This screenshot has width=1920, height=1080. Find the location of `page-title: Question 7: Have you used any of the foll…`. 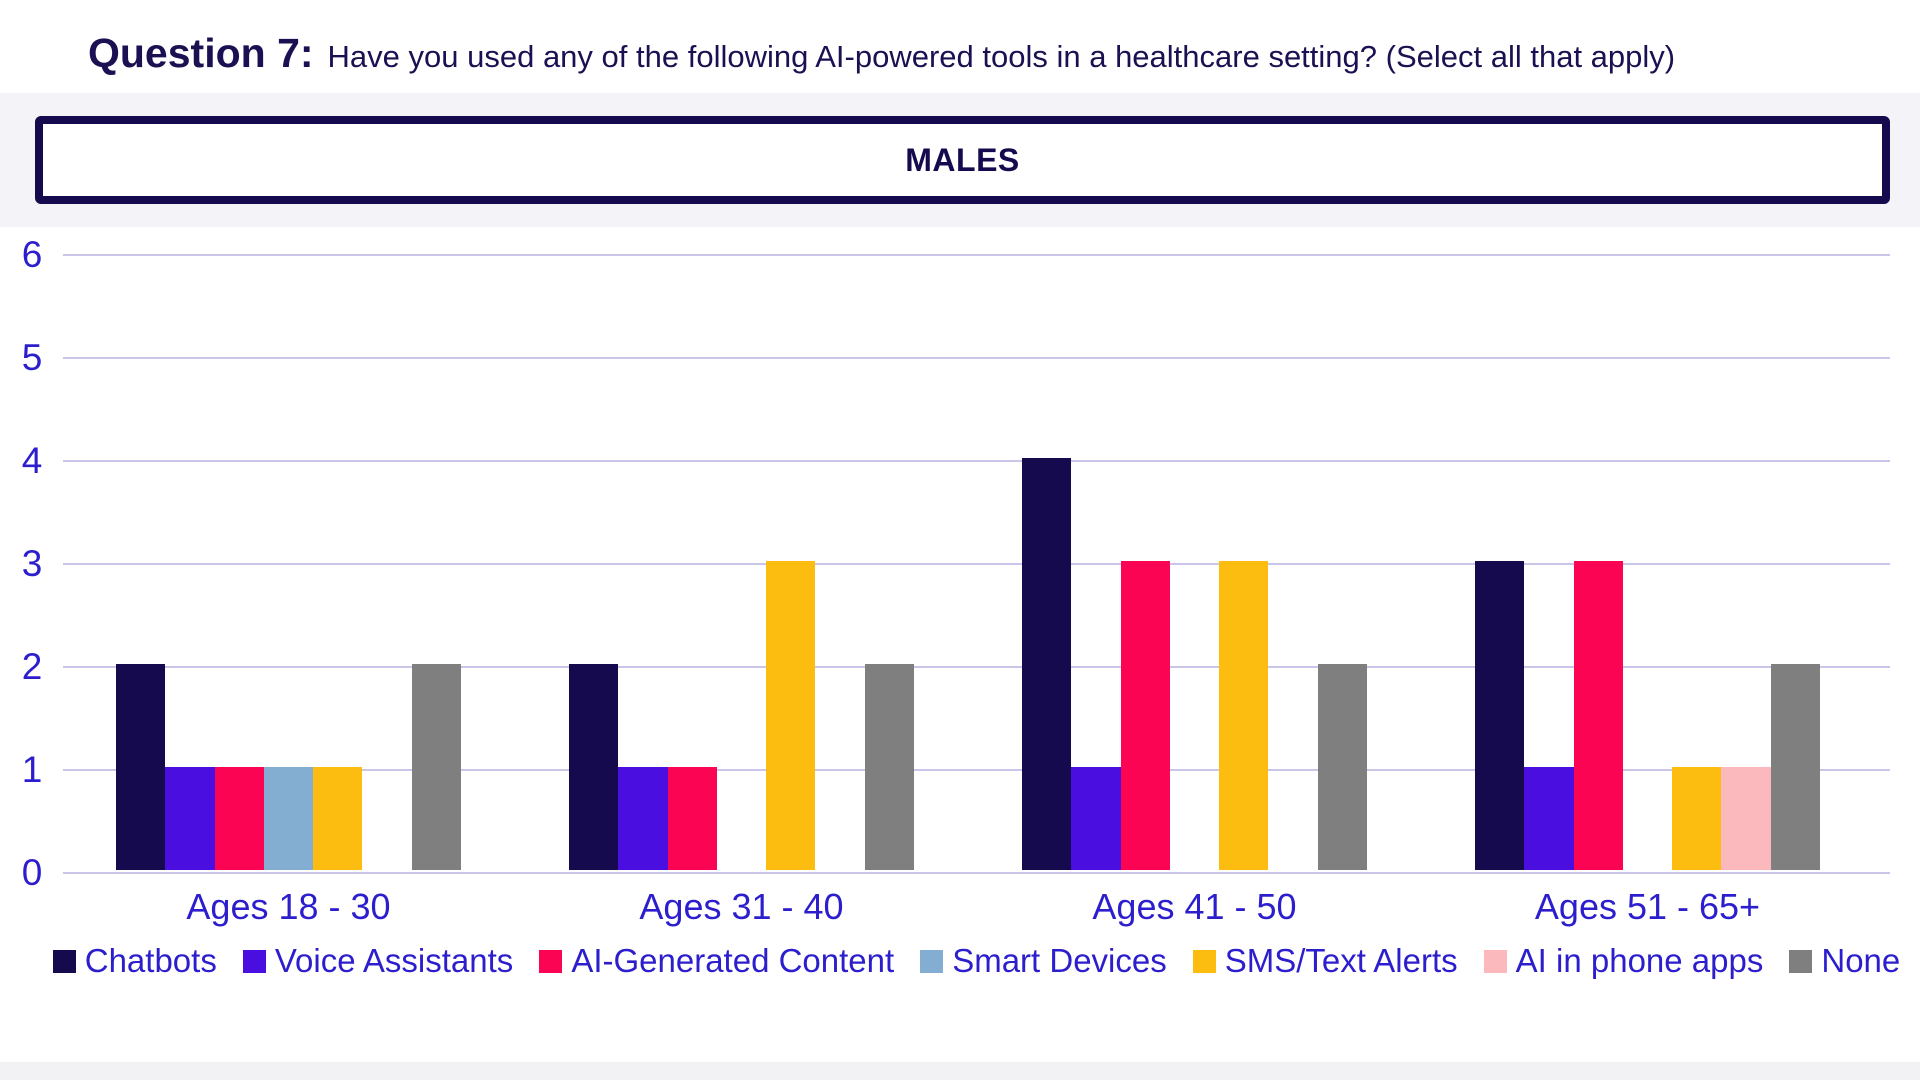

page-title: Question 7: Have you used any of the foll… is located at coordinates (960, 38).